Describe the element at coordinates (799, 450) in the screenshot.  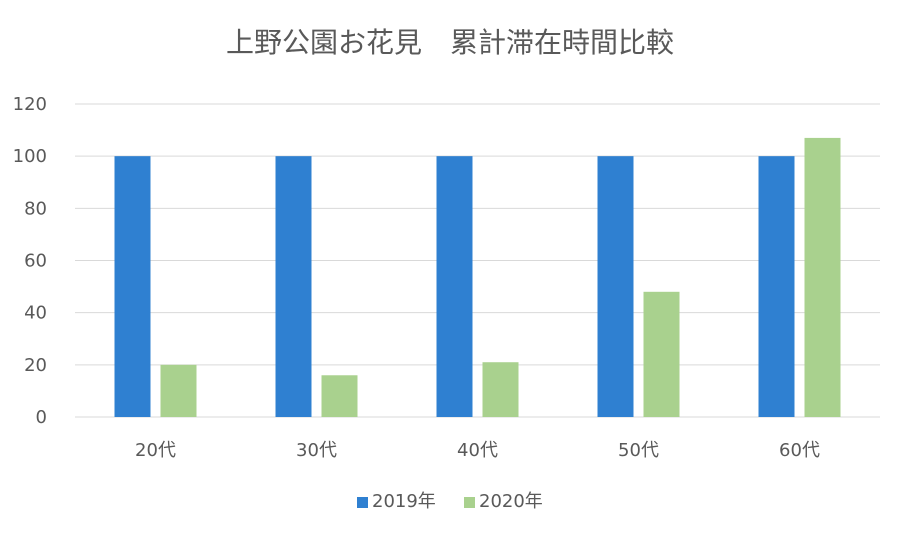
I see `x-category-label: 60代` at that location.